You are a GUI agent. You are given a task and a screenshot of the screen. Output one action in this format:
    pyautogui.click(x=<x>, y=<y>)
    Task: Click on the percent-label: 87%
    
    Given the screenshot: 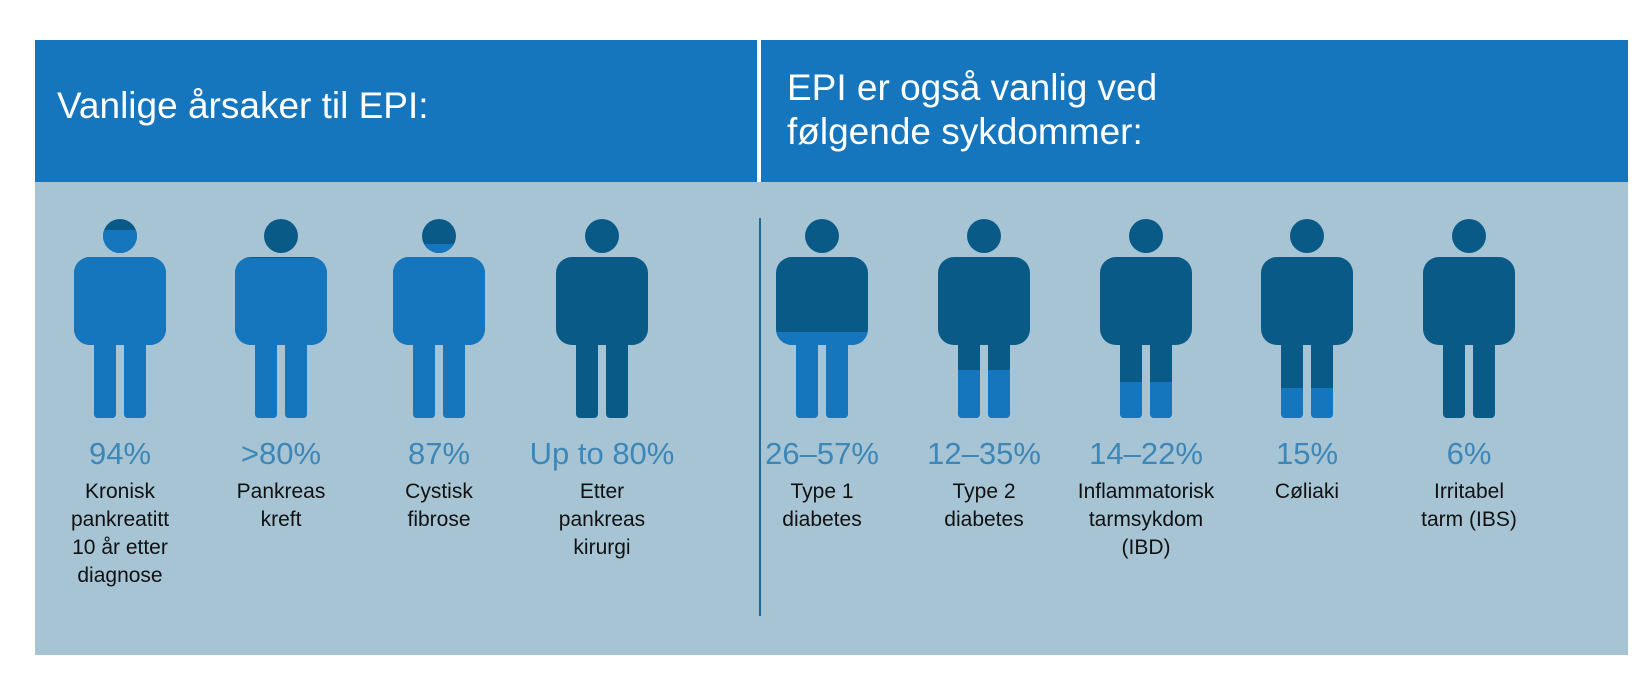 What is the action you would take?
    pyautogui.click(x=439, y=453)
    